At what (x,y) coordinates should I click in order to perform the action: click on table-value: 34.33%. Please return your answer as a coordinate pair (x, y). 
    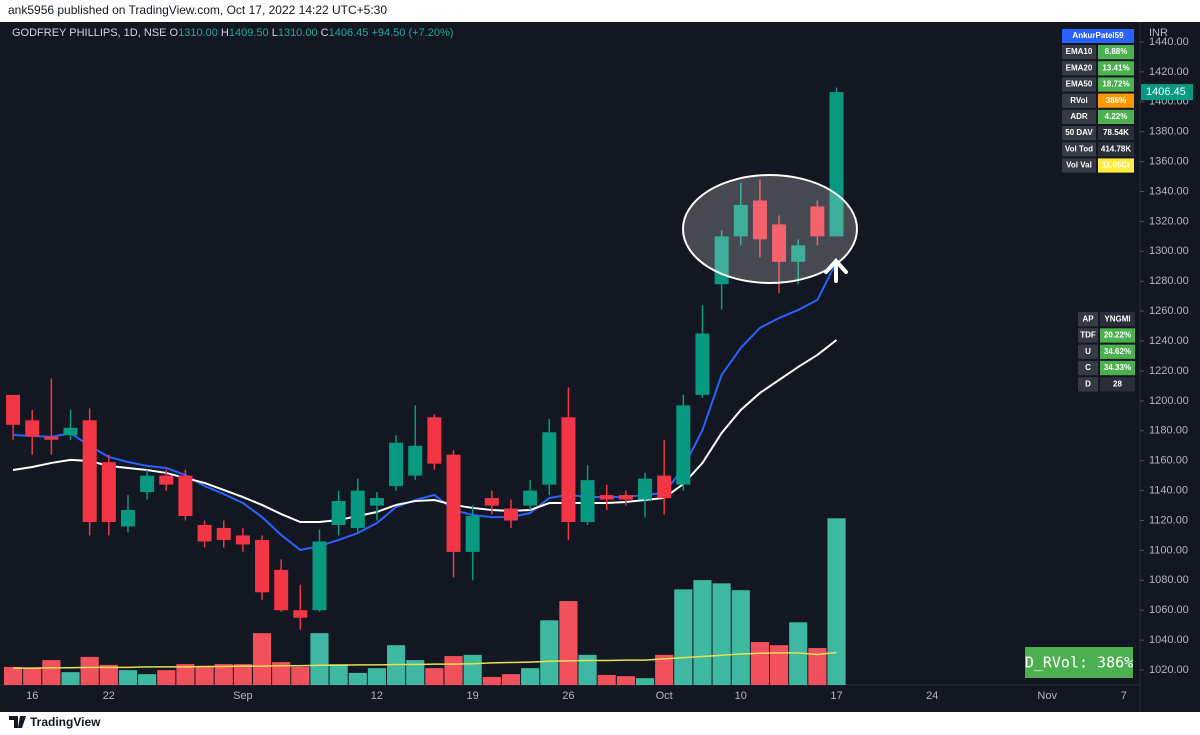
    Looking at the image, I should click on (1117, 367).